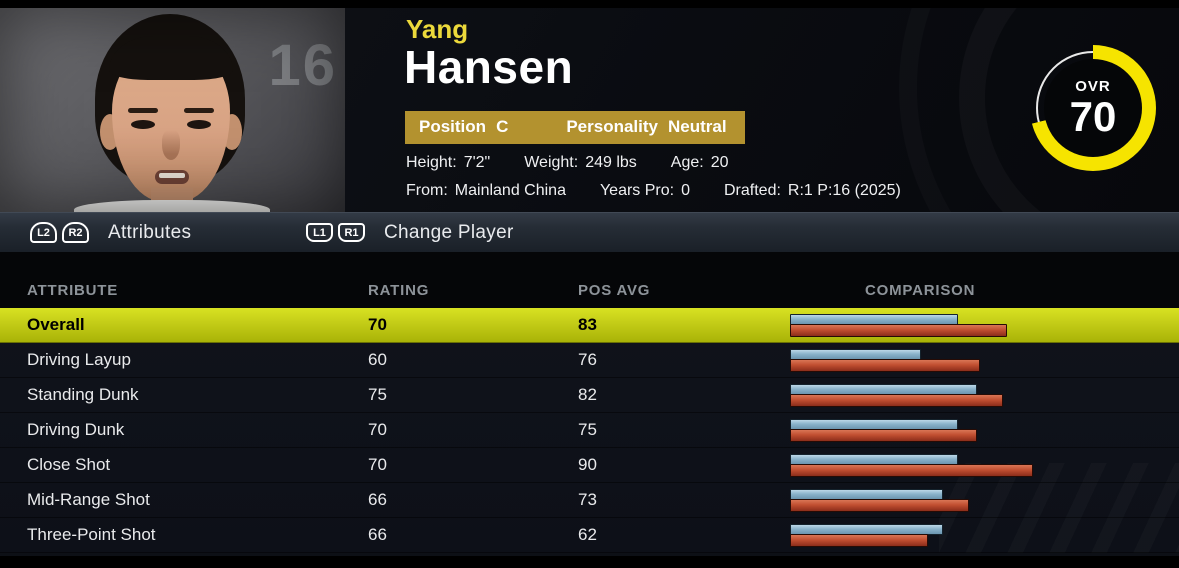 The height and width of the screenshot is (568, 1179). Describe the element at coordinates (589, 232) in the screenshot. I see `control-bar: L2 R2 Attributes L1 R1 Change Player` at that location.